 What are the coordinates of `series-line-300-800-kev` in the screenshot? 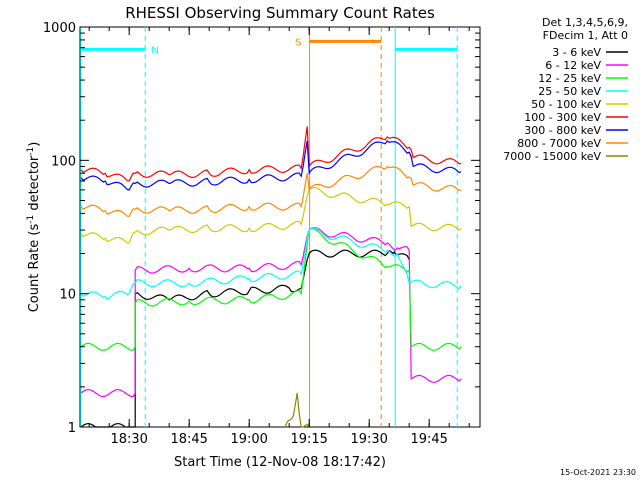 It's located at (271, 165).